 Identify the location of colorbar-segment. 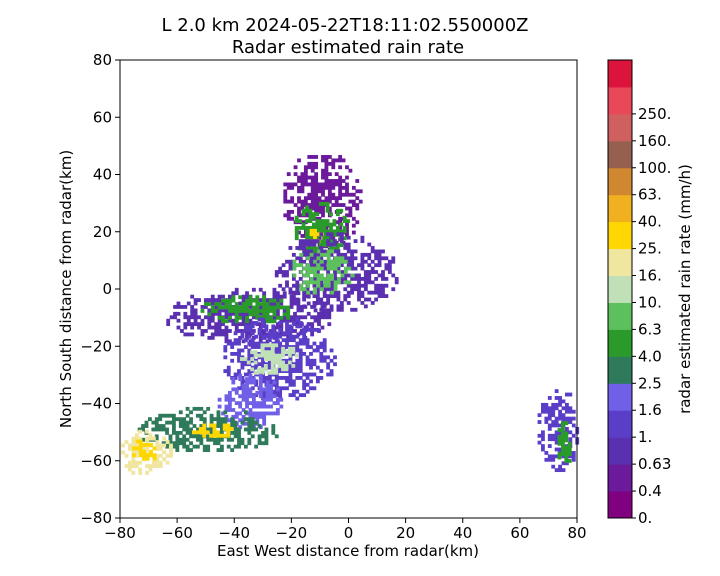
(620, 289).